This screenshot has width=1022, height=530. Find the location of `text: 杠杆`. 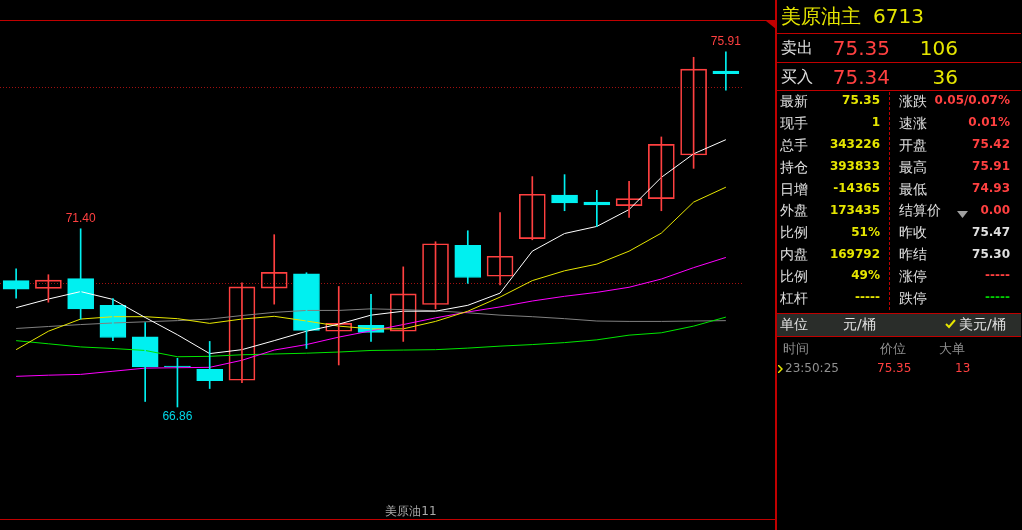

text: 杠杆 is located at coordinates (794, 298).